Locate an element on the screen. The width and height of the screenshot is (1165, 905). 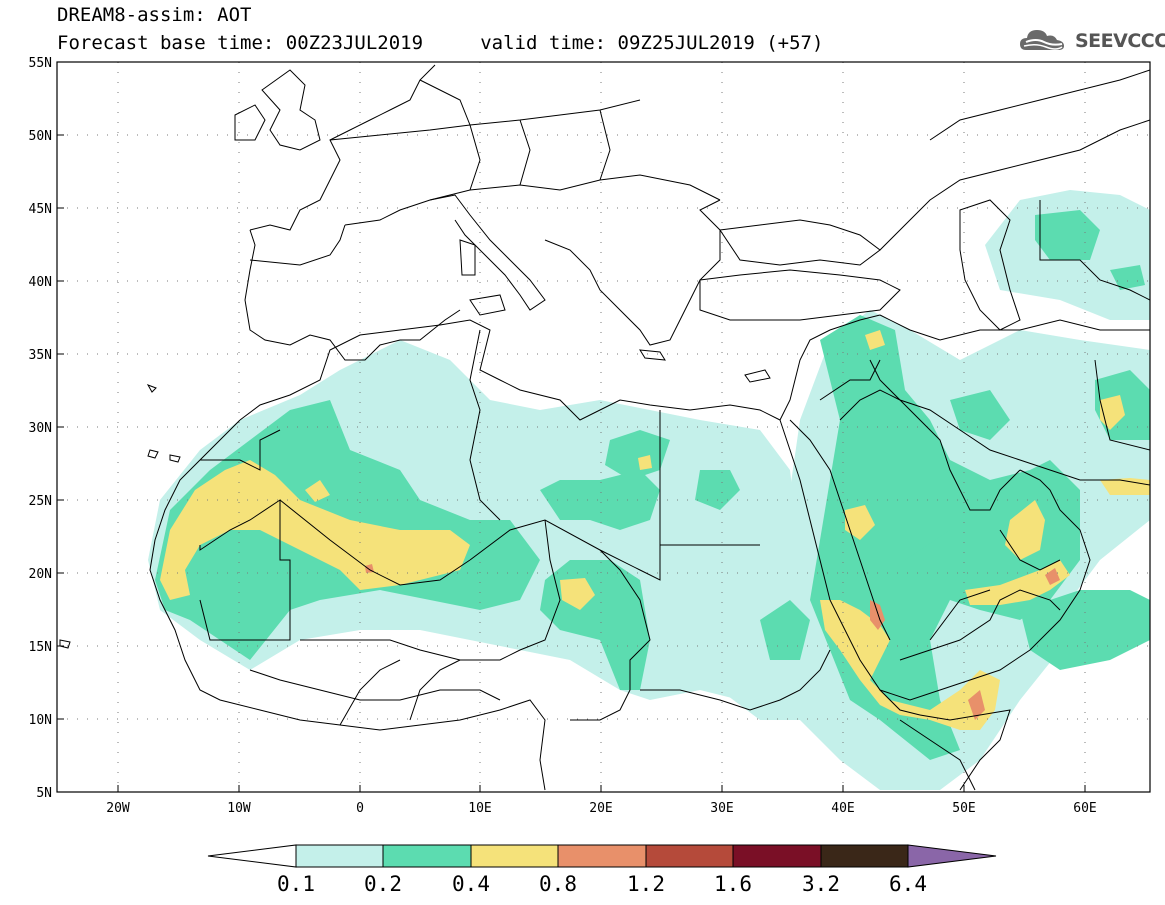
lat-label: 10N is located at coordinates (40, 720).